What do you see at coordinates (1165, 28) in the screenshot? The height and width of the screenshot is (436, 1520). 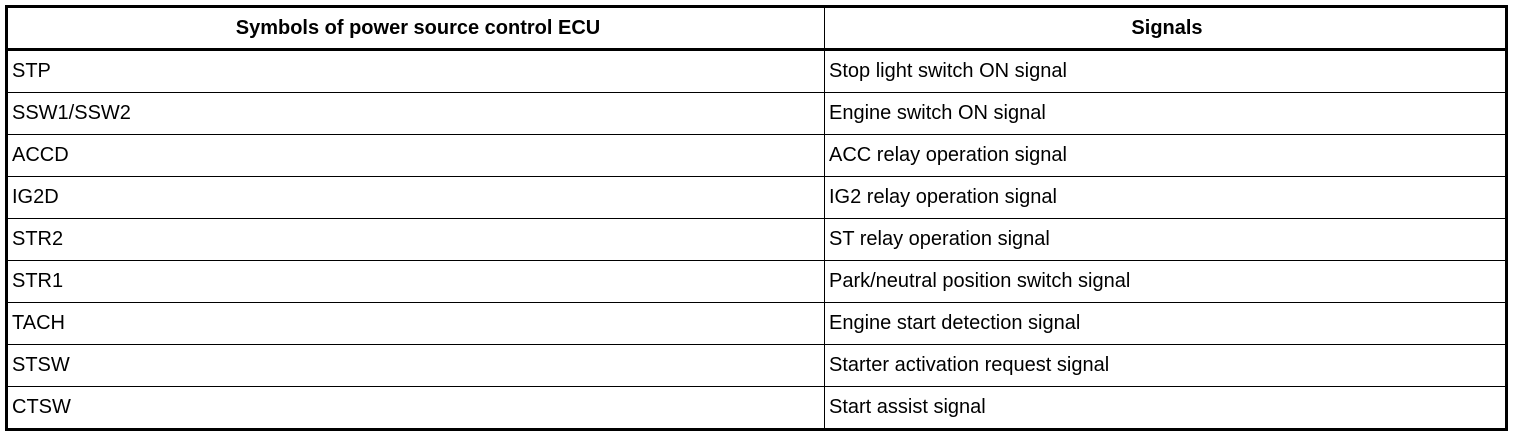 I see `header-signals: Signals` at bounding box center [1165, 28].